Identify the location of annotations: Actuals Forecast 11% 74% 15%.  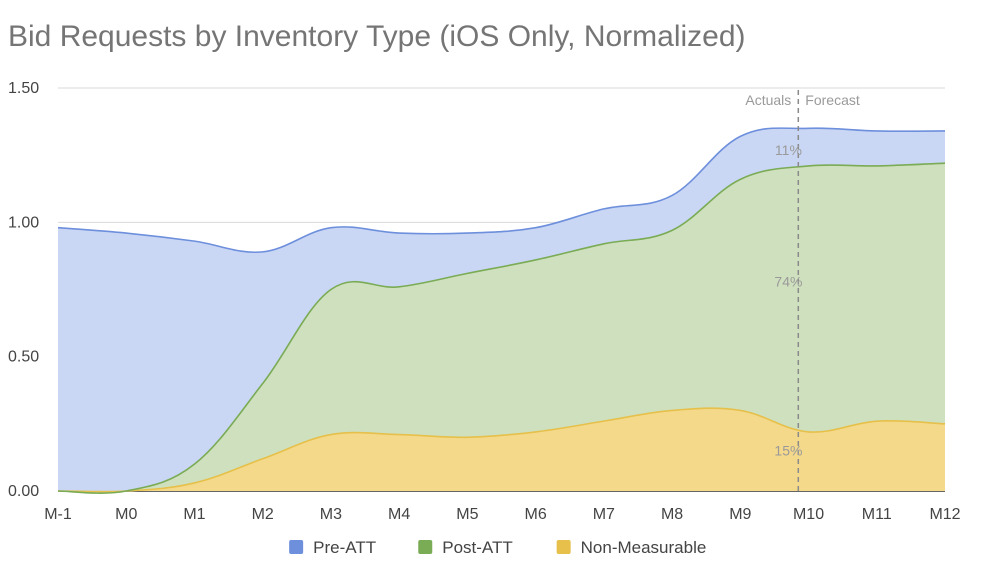
(802, 290).